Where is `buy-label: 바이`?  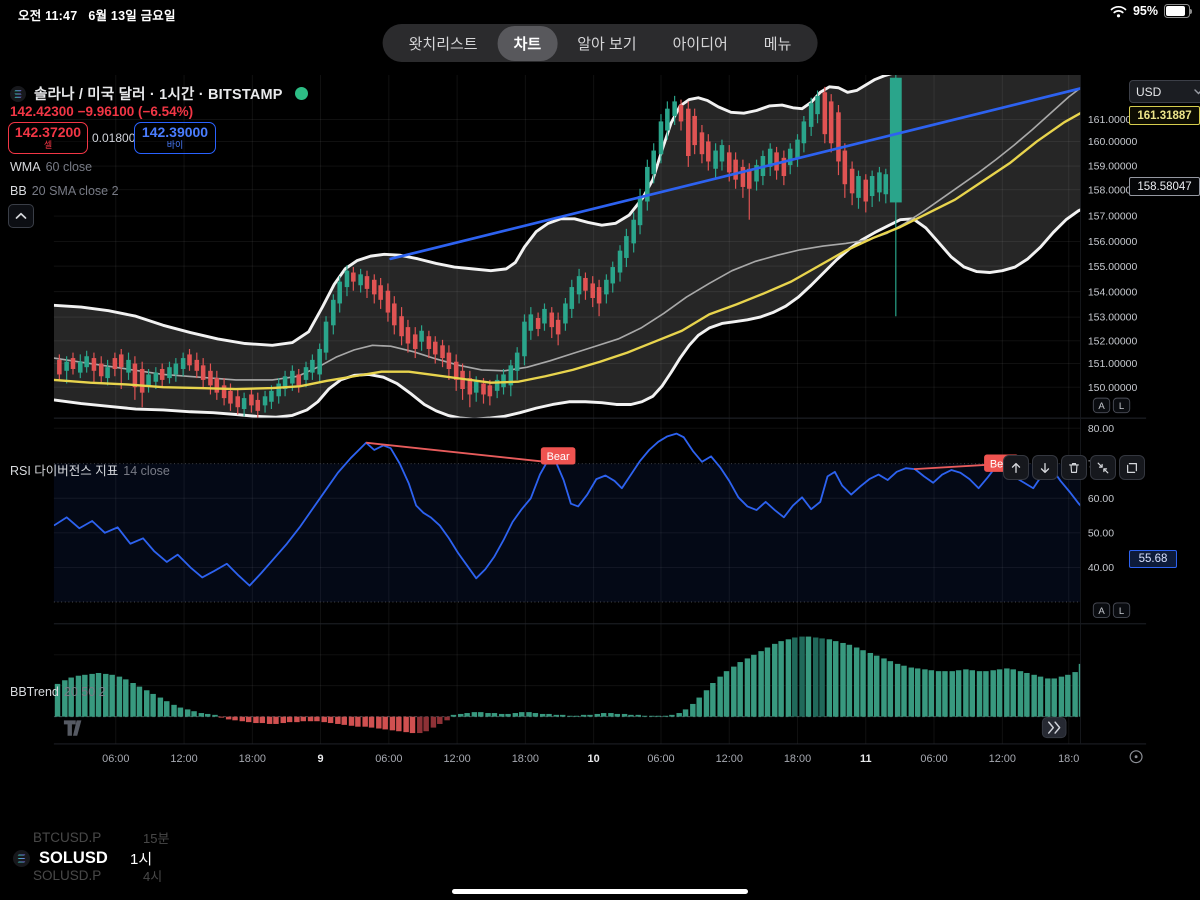 buy-label: 바이 is located at coordinates (175, 145).